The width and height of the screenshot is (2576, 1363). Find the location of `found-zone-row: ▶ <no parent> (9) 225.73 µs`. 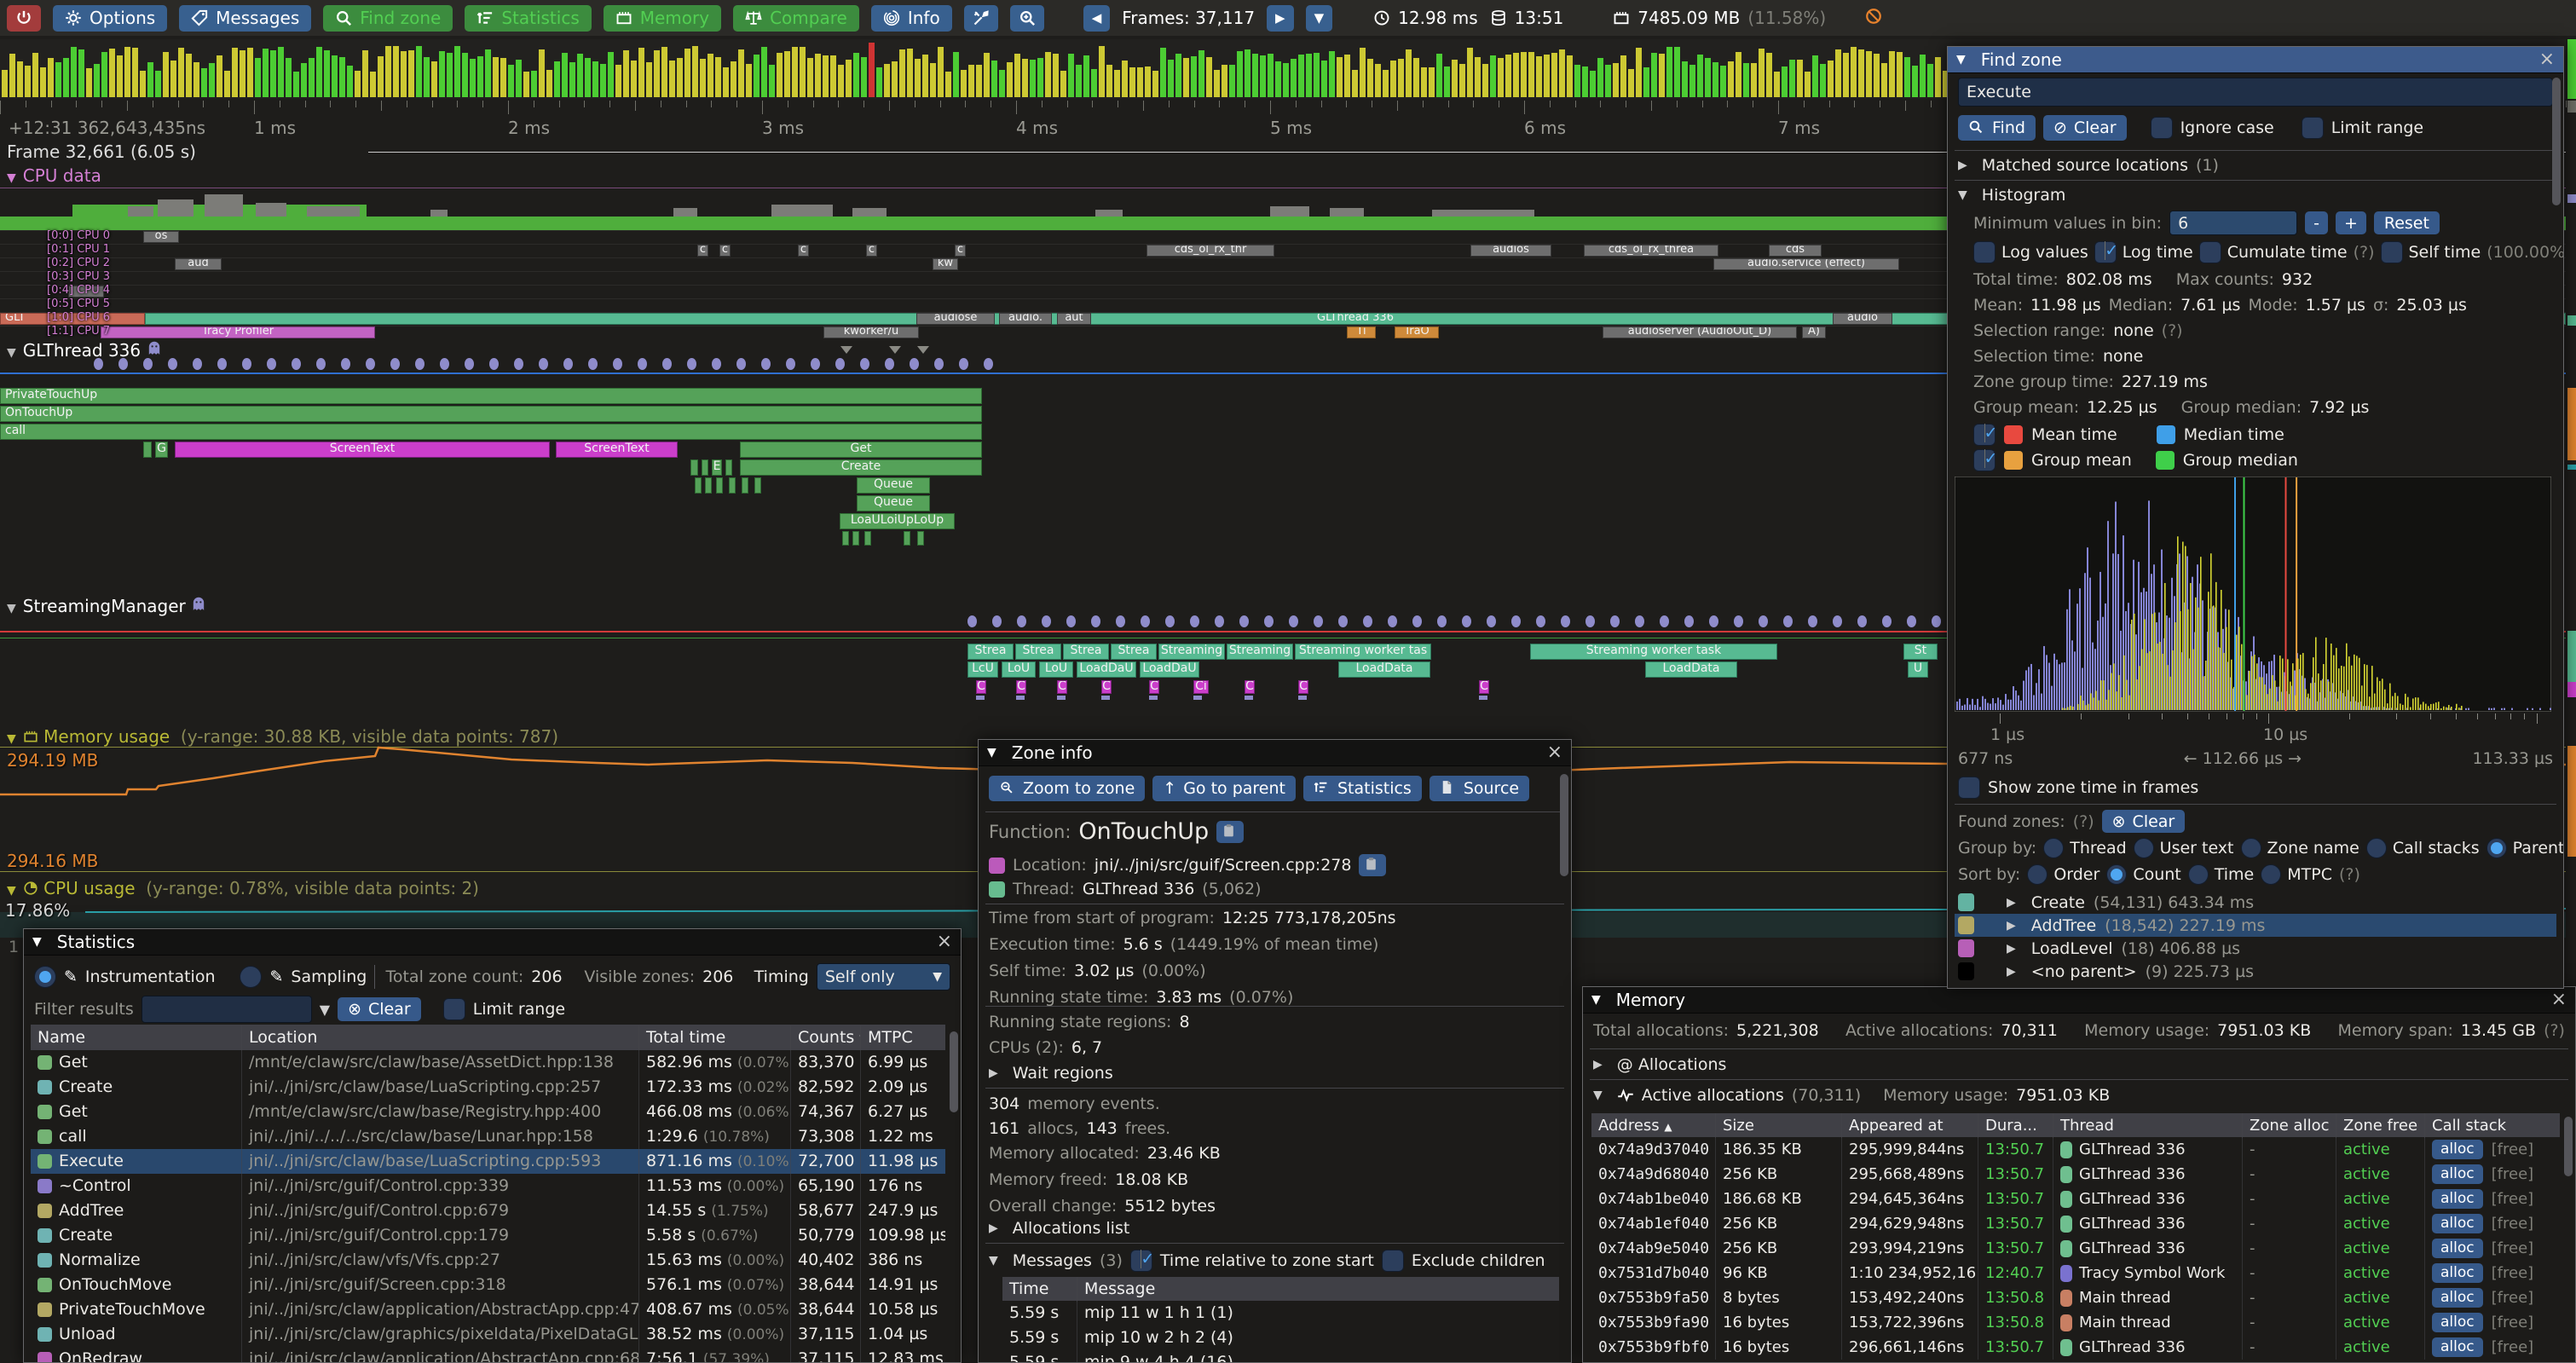

found-zone-row: ▶ <no parent> (9) 225.73 µs is located at coordinates (2255, 971).